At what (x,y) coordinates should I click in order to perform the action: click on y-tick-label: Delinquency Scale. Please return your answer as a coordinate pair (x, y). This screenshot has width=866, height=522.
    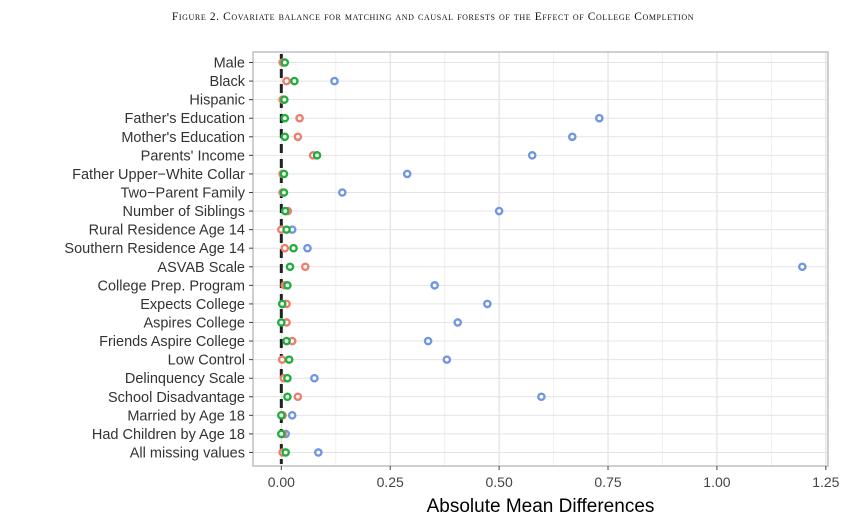
    Looking at the image, I should click on (185, 379).